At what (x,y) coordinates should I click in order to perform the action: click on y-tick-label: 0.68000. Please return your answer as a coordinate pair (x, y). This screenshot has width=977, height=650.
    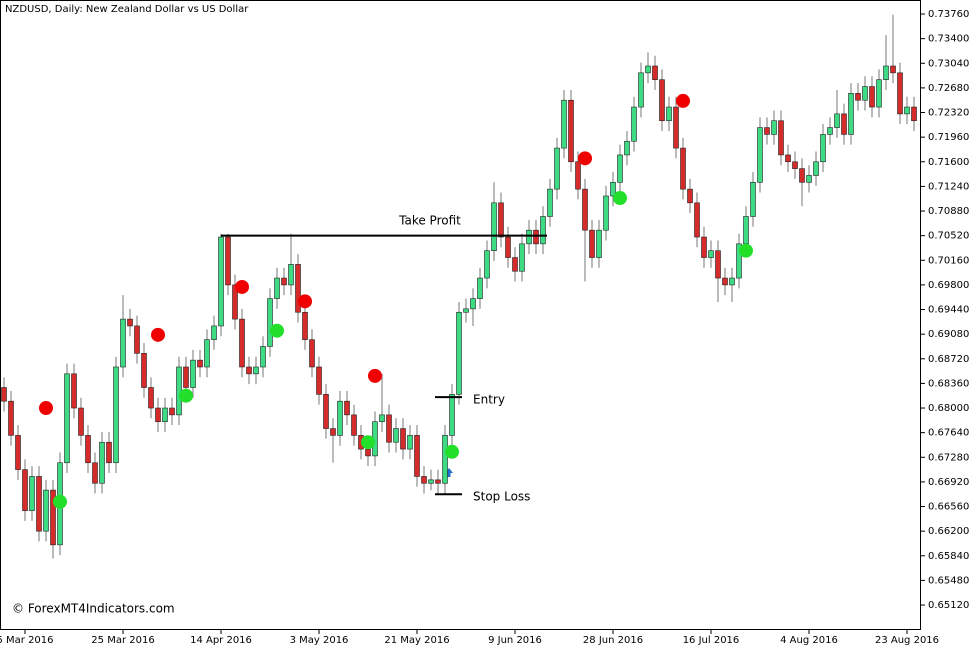
    Looking at the image, I should click on (948, 408).